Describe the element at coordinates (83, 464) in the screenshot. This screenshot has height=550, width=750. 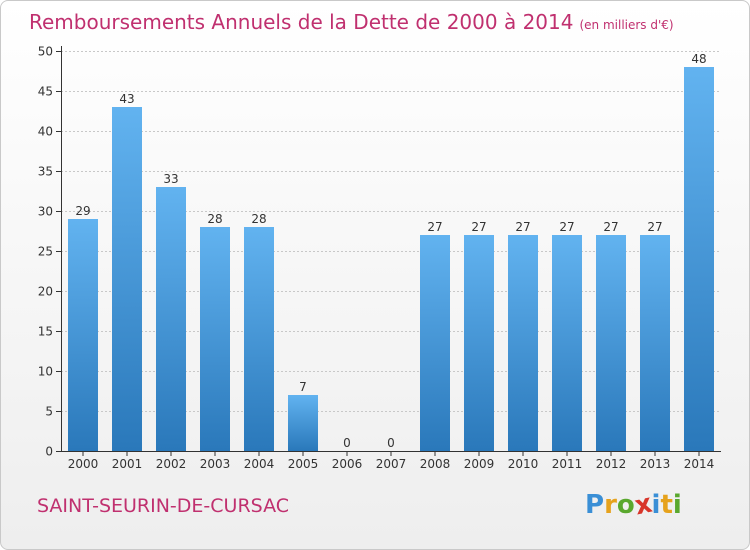
I see `x-tick-label: 2000` at that location.